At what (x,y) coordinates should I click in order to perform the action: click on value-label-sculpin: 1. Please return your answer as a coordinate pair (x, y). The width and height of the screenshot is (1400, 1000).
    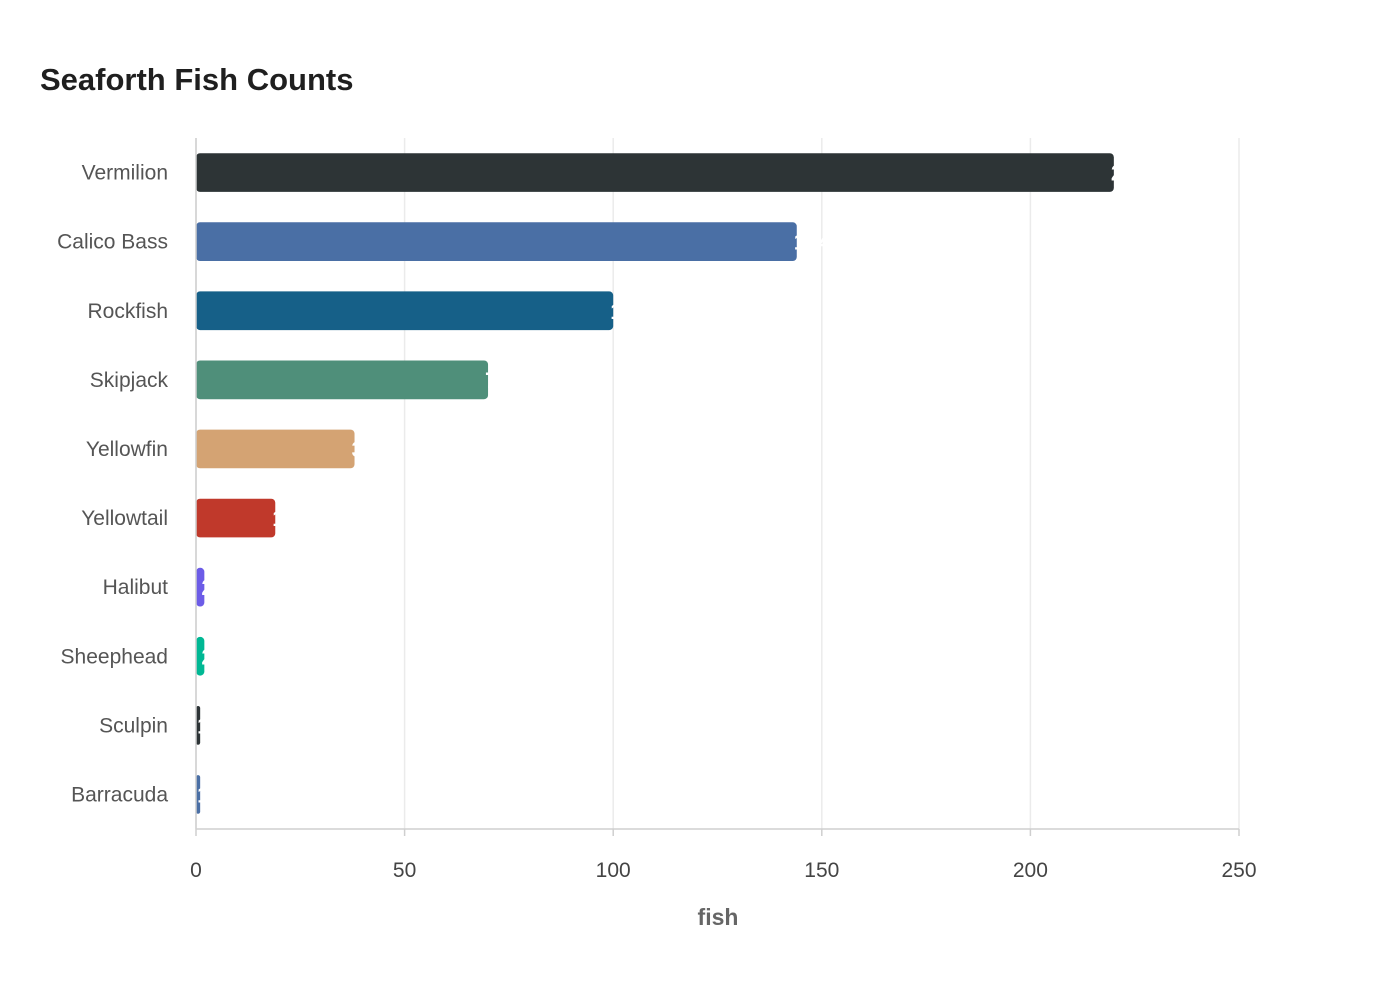
    Looking at the image, I should click on (203, 725).